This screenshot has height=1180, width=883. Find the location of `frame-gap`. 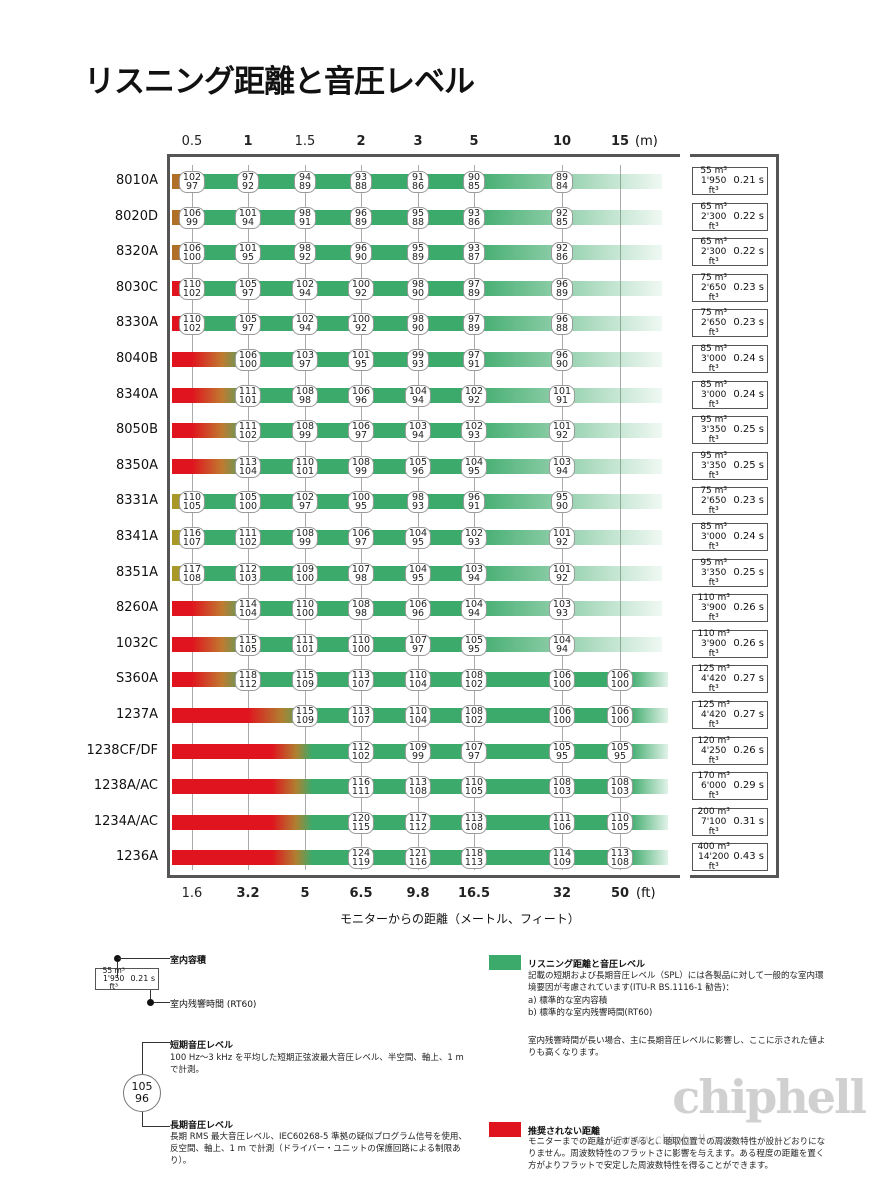

frame-gap is located at coordinates (685, 516).